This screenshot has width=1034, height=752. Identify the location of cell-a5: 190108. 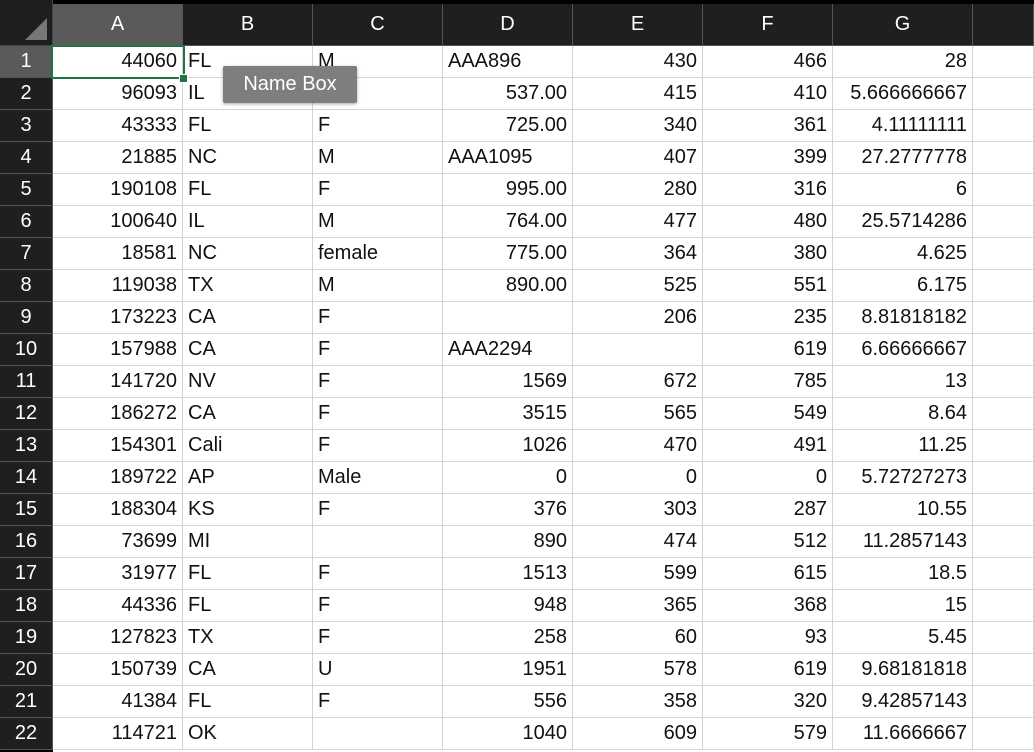
(118, 190).